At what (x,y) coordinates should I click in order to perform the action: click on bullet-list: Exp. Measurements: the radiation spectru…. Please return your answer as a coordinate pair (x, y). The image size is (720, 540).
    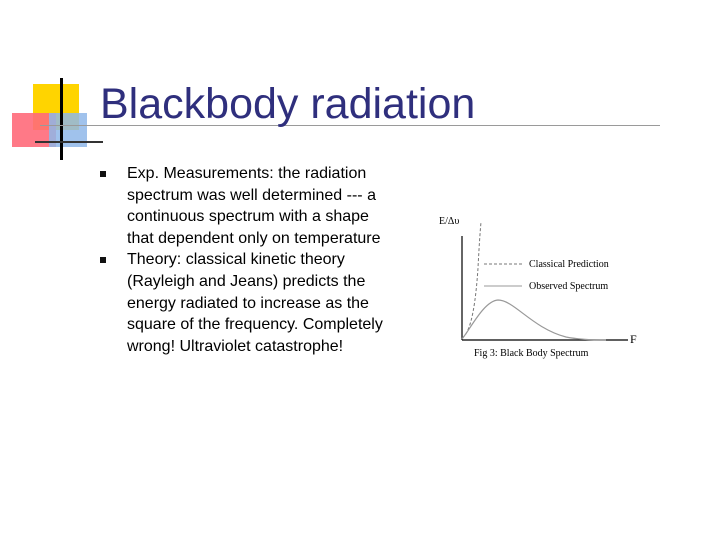
    Looking at the image, I should click on (245, 260).